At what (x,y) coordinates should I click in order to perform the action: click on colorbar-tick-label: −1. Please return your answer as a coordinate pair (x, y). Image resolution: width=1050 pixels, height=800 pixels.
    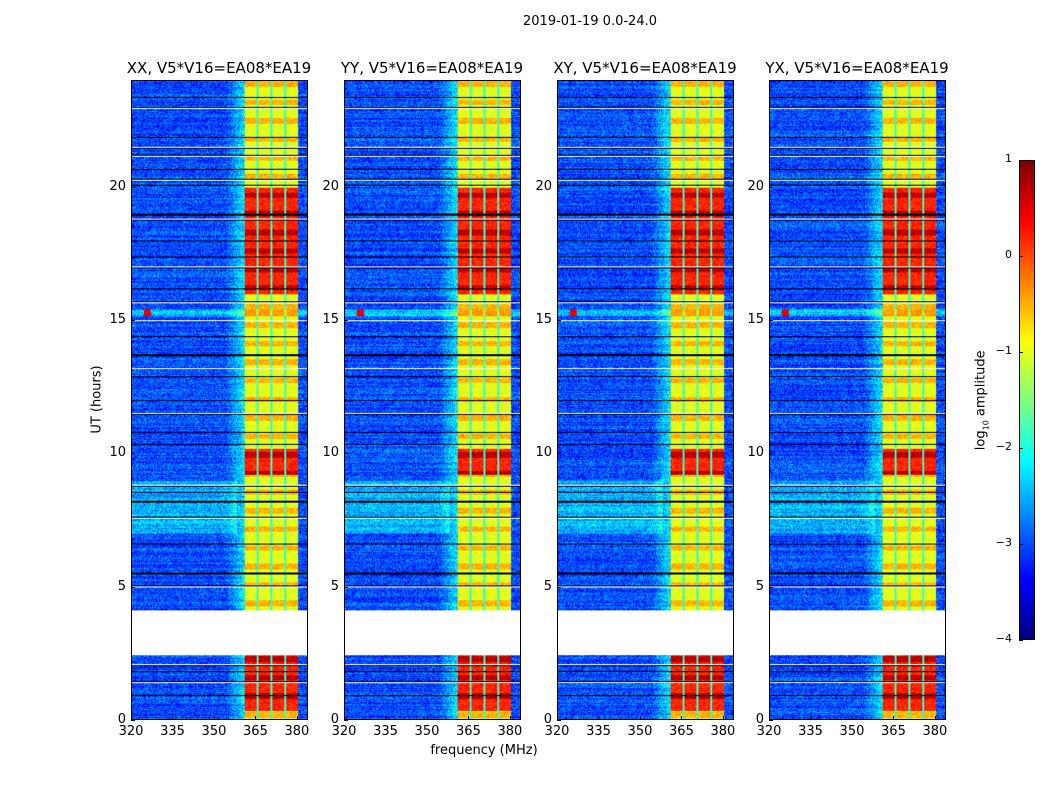
    Looking at the image, I should click on (1003, 350).